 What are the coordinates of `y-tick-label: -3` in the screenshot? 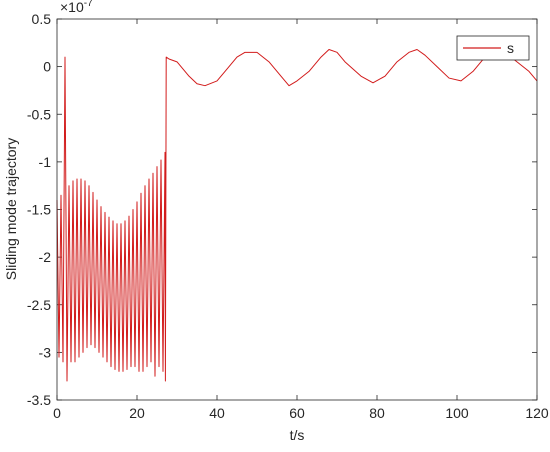 It's located at (45, 352).